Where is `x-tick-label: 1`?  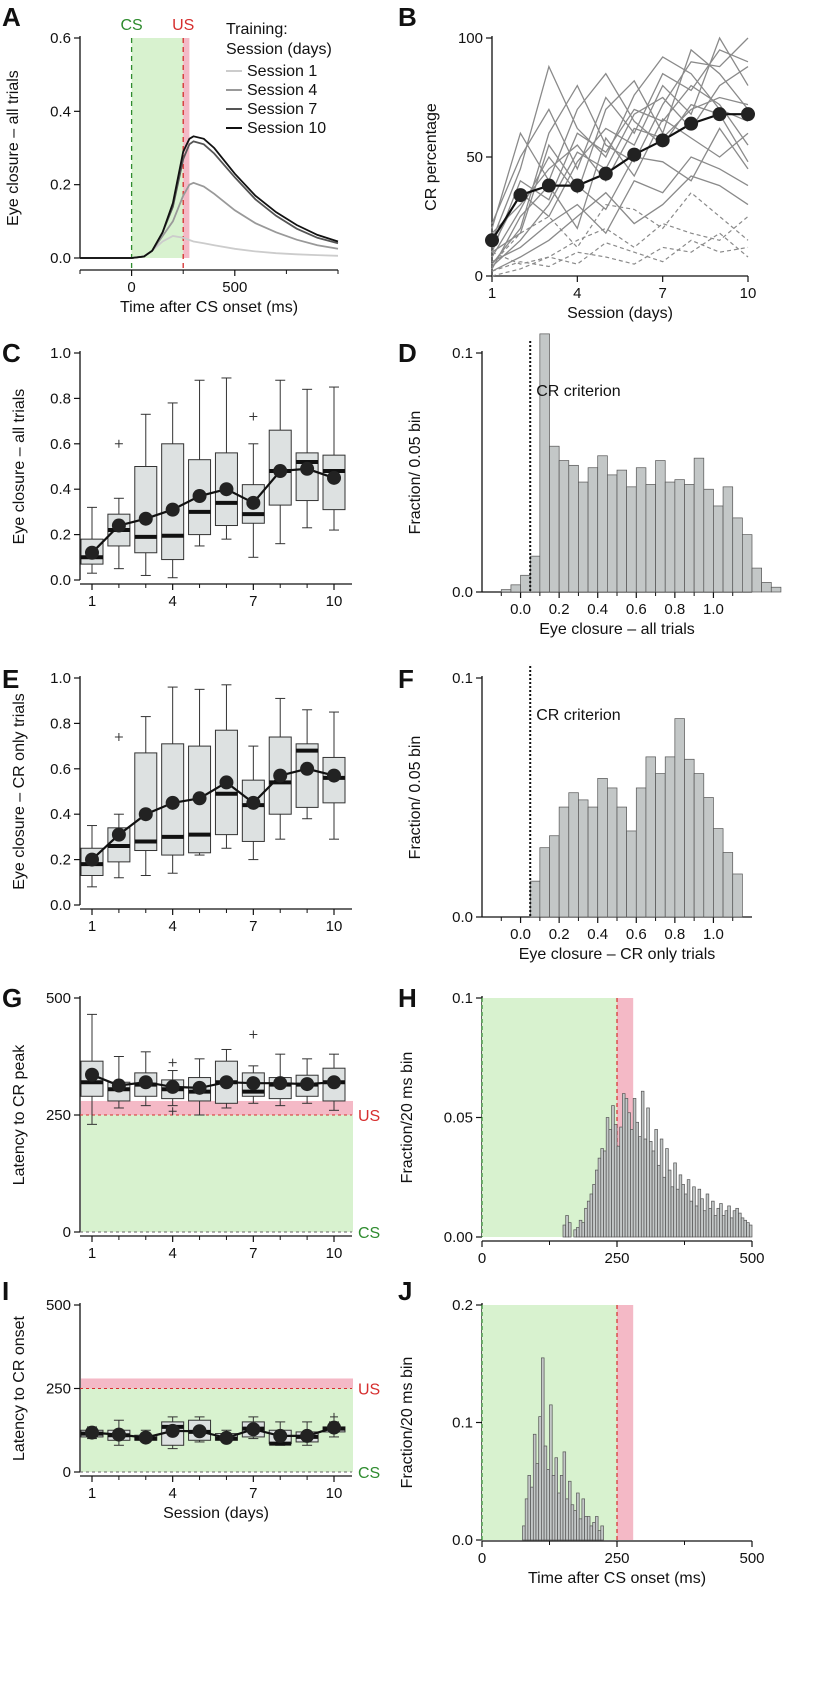 x-tick-label: 1 is located at coordinates (92, 1253).